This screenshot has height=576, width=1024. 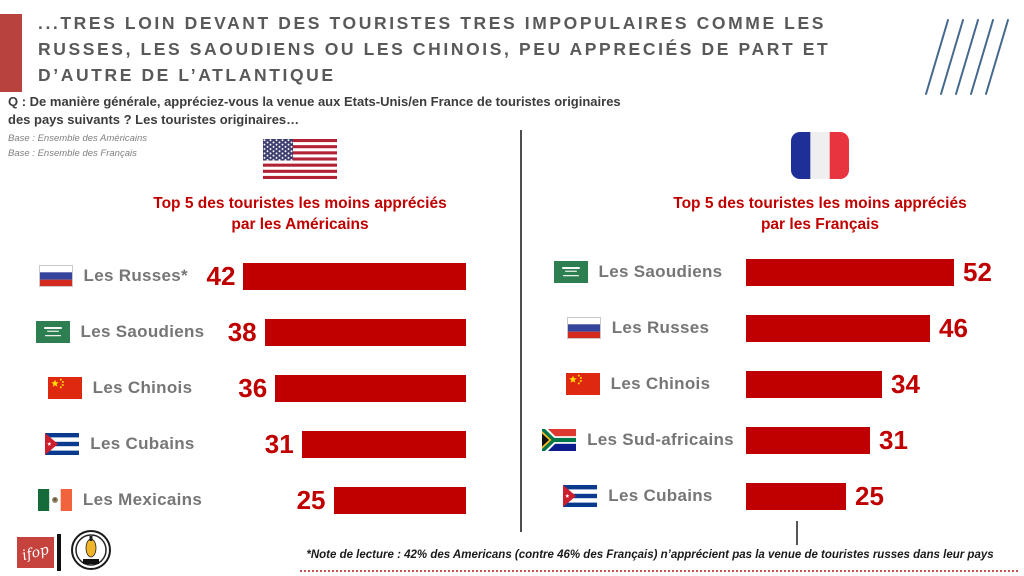 I want to click on value-label: 46, so click(x=953, y=327).